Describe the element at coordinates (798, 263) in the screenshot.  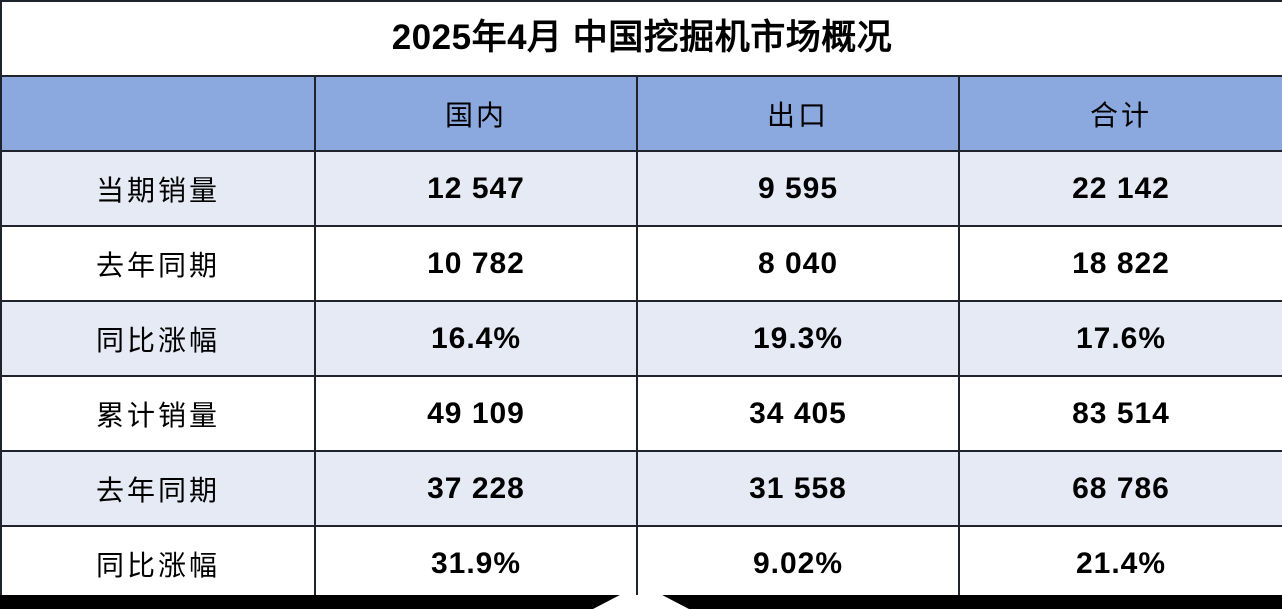
I see `cell-last-year-export: 8 040` at that location.